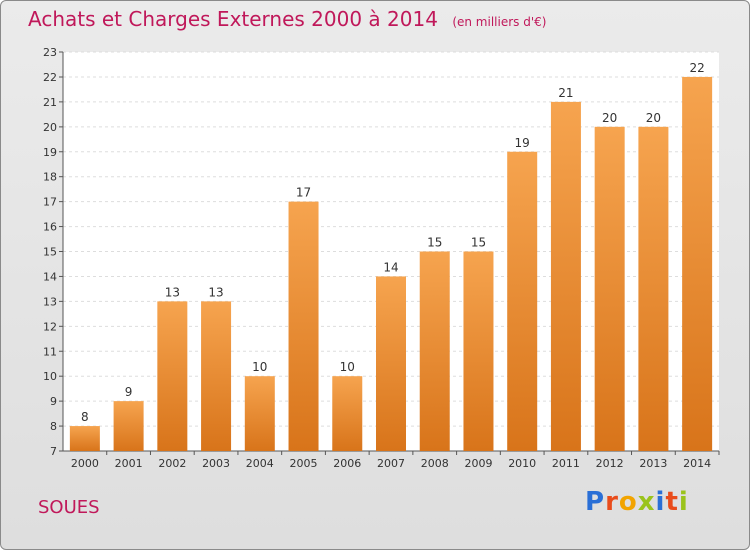 The height and width of the screenshot is (550, 750). I want to click on y-tick-label: 19, so click(50, 152).